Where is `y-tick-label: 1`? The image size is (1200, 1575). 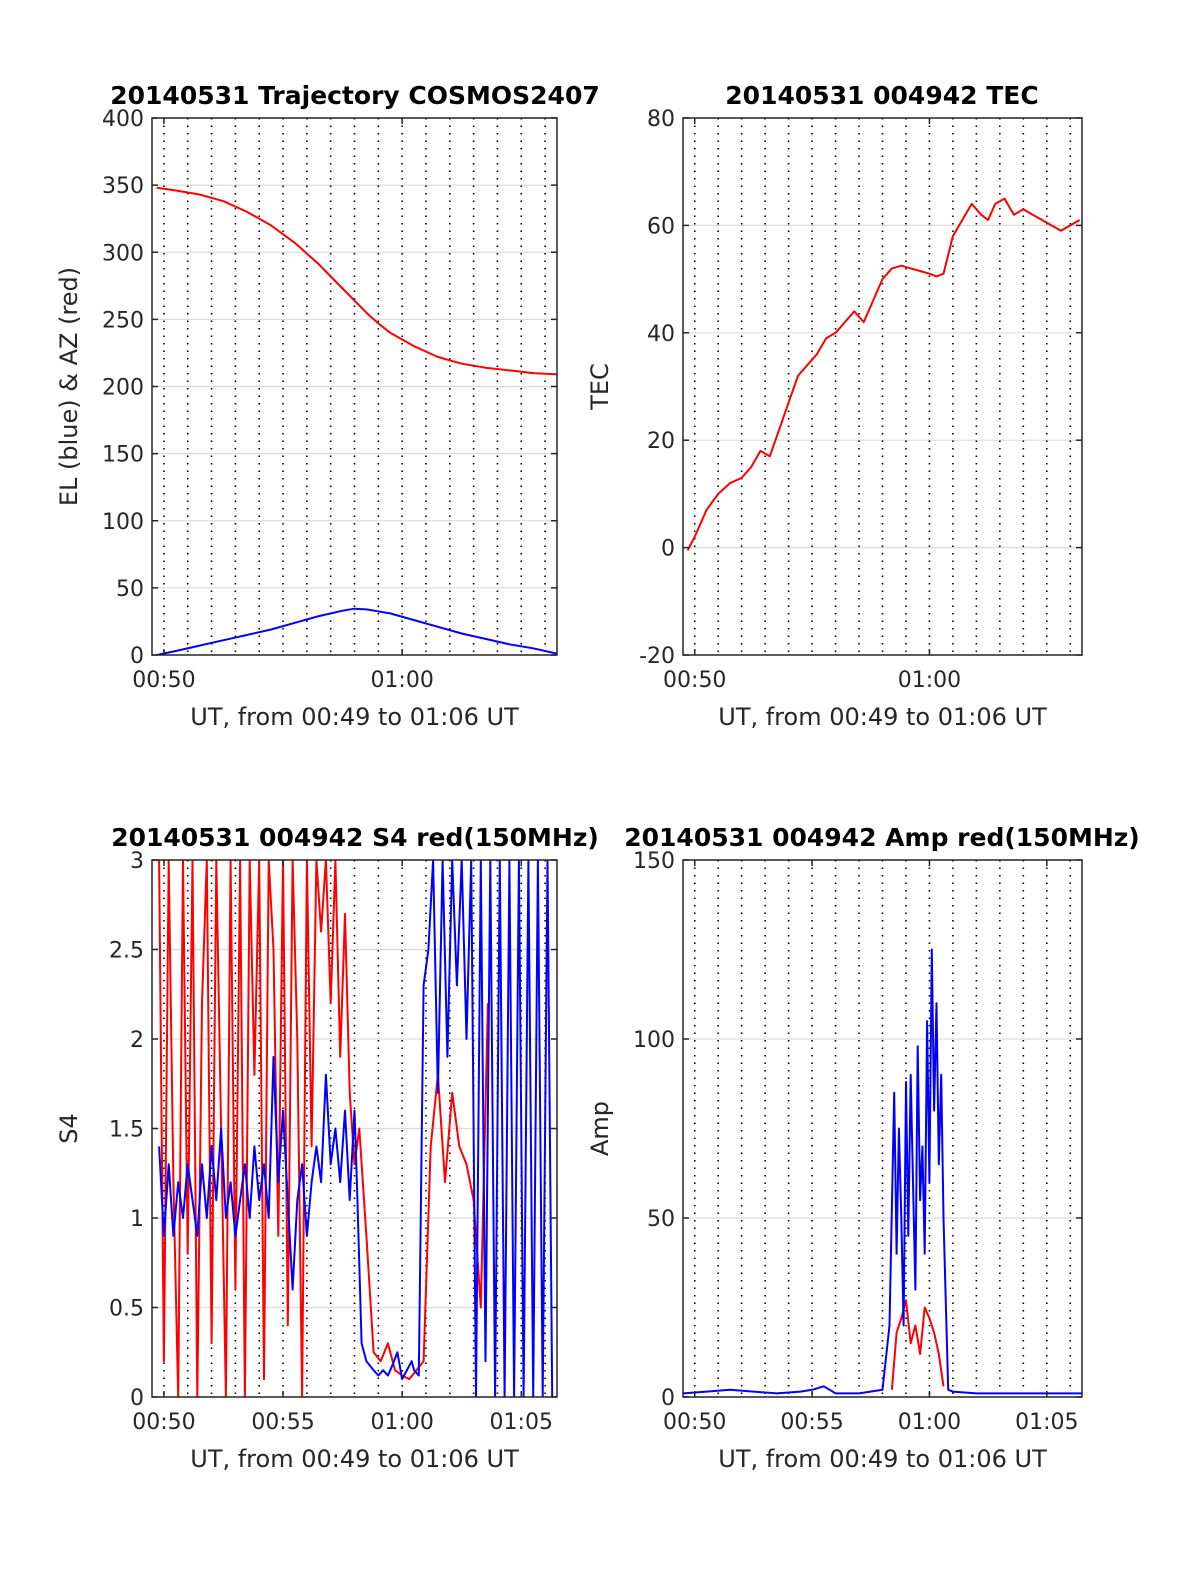
y-tick-label: 1 is located at coordinates (137, 1219).